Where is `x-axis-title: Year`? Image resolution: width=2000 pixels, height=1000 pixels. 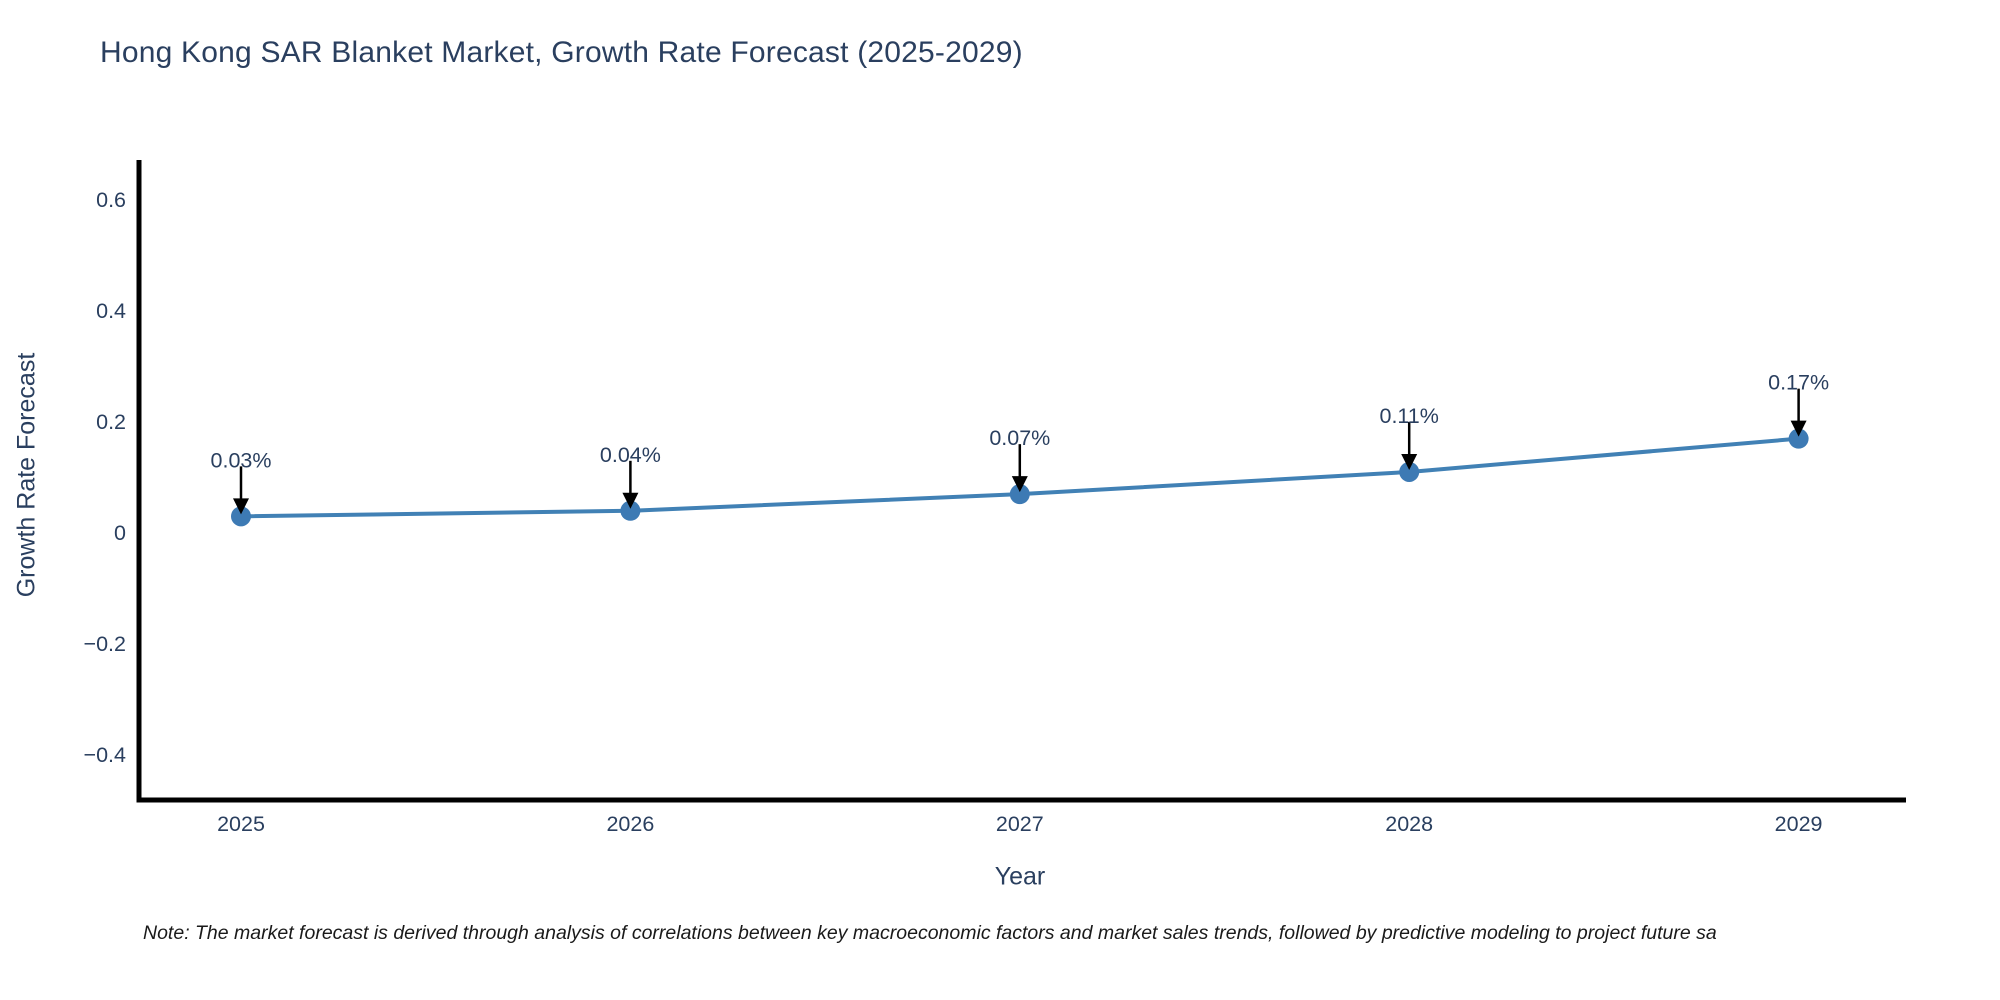 x-axis-title: Year is located at coordinates (1020, 876).